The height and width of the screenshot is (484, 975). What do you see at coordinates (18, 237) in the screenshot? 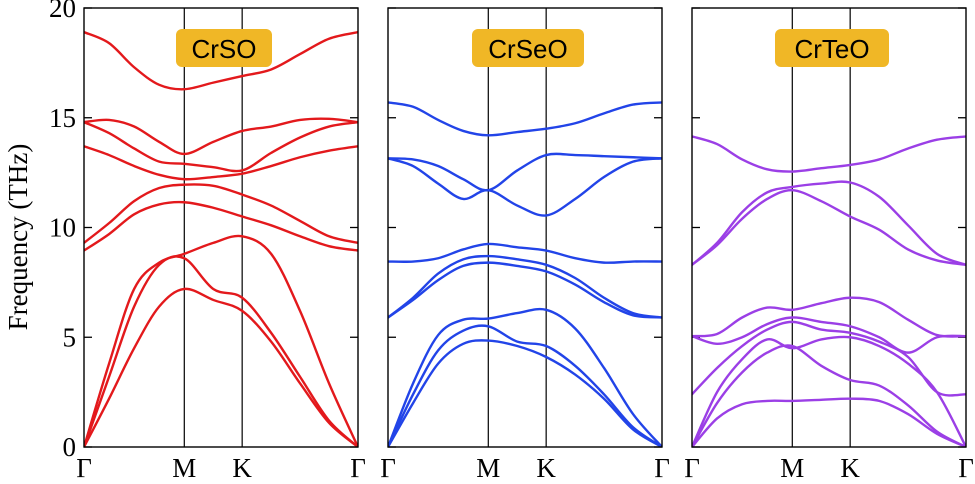
I see `y-axis-label: Frequency (THz)` at bounding box center [18, 237].